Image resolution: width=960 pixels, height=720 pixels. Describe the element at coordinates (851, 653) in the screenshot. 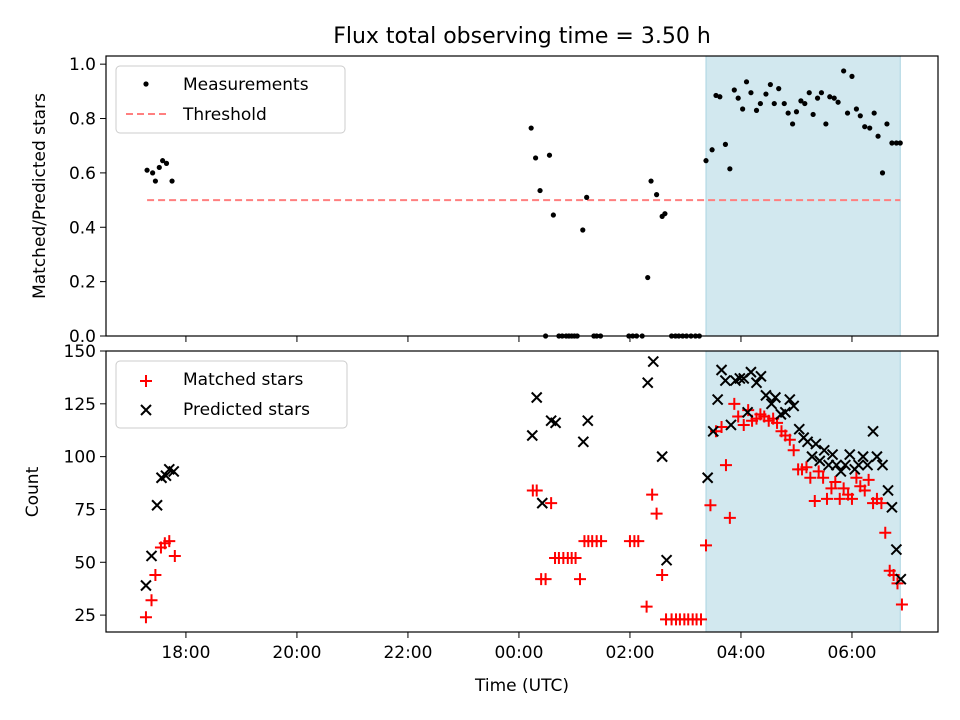

I see `x-tick-label: 06:00` at that location.